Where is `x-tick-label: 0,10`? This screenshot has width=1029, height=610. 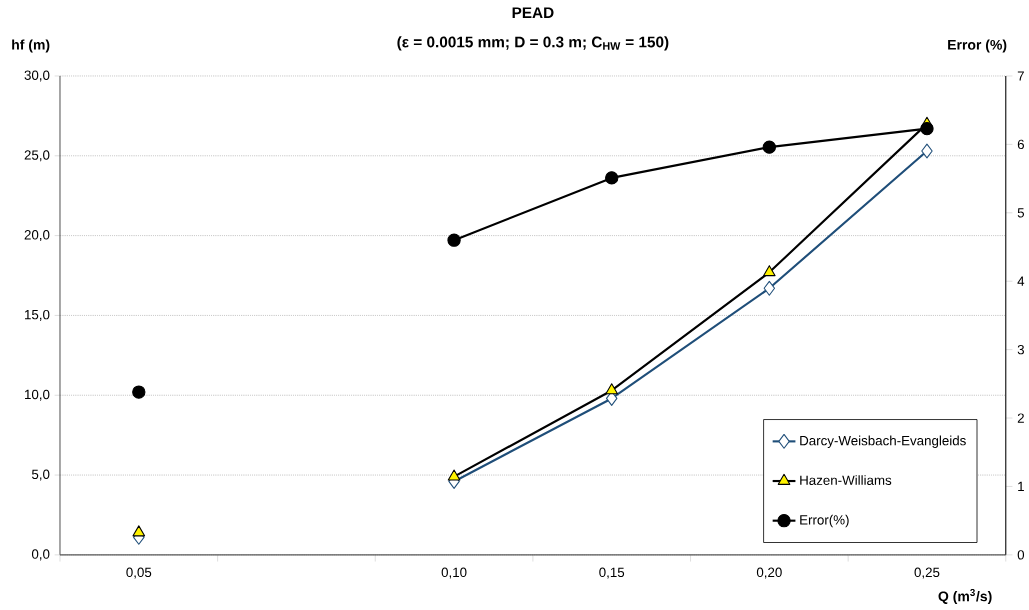
x-tick-label: 0,10 is located at coordinates (454, 573).